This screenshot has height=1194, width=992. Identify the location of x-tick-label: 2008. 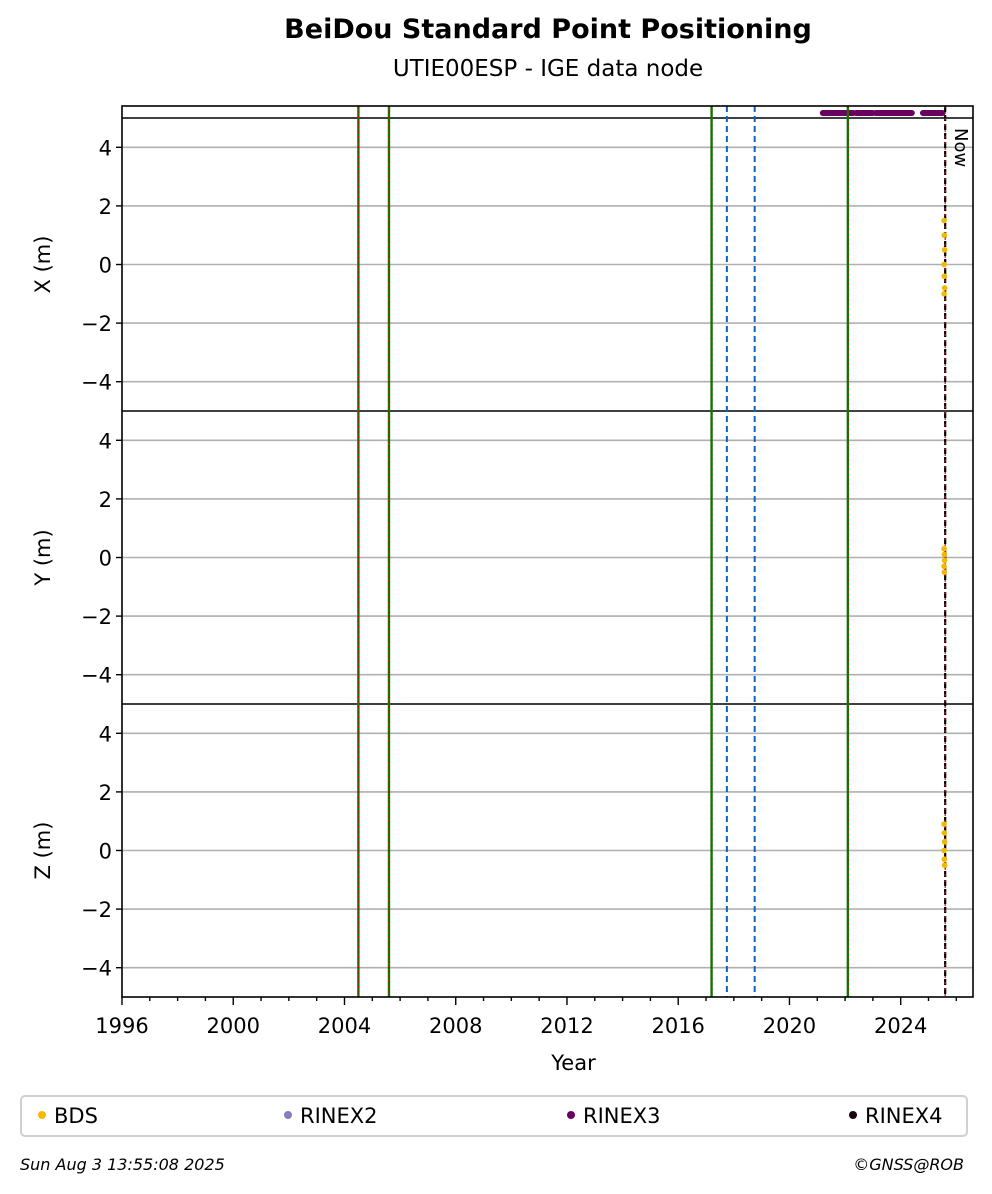
(455, 1026).